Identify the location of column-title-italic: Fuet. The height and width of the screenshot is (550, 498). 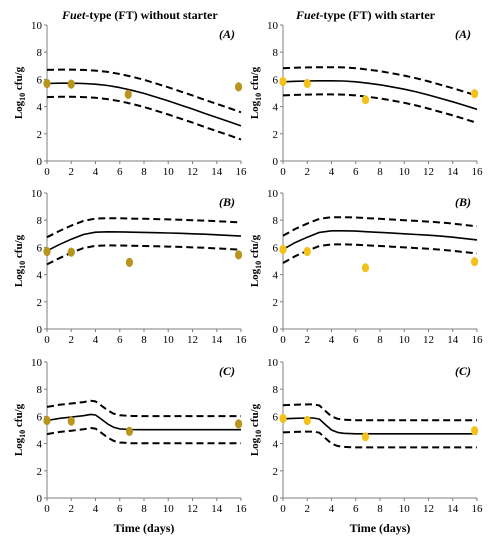
(308, 15).